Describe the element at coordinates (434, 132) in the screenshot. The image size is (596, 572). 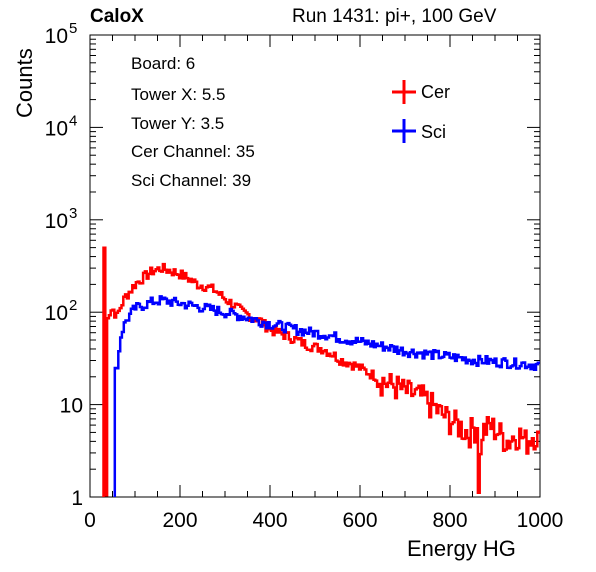
I see `legend-label-sci: Sci` at that location.